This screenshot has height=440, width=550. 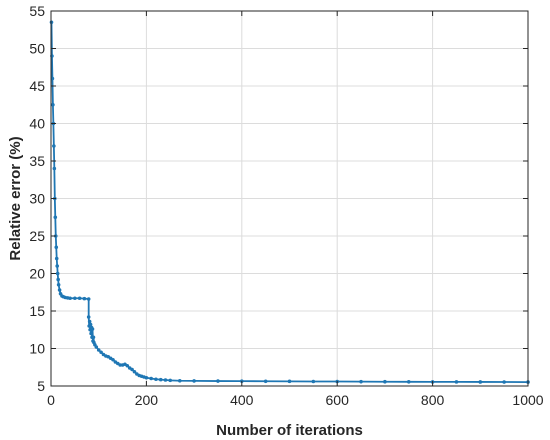 What do you see at coordinates (37, 49) in the screenshot?
I see `y-tick-label: 50` at bounding box center [37, 49].